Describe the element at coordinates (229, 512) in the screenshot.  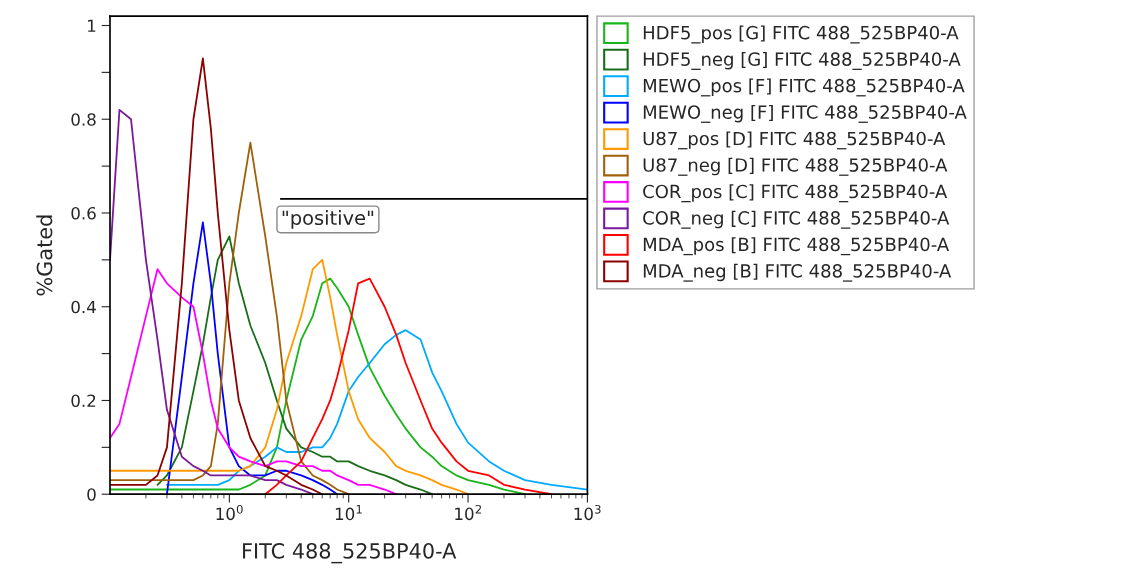
I see `x-tick-label: 10$^{0}$` at that location.